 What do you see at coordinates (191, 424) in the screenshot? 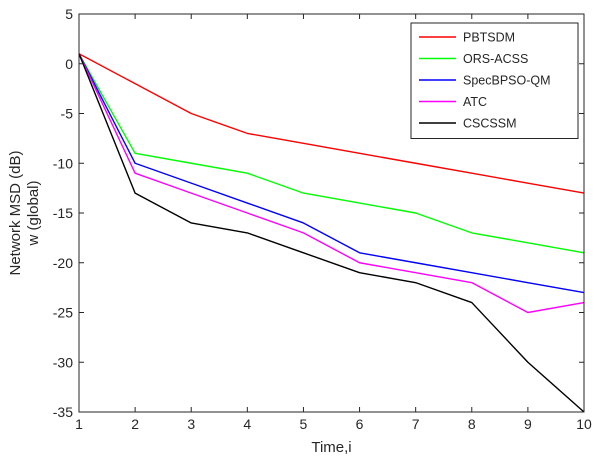
I see `x-tick-label: 3` at bounding box center [191, 424].